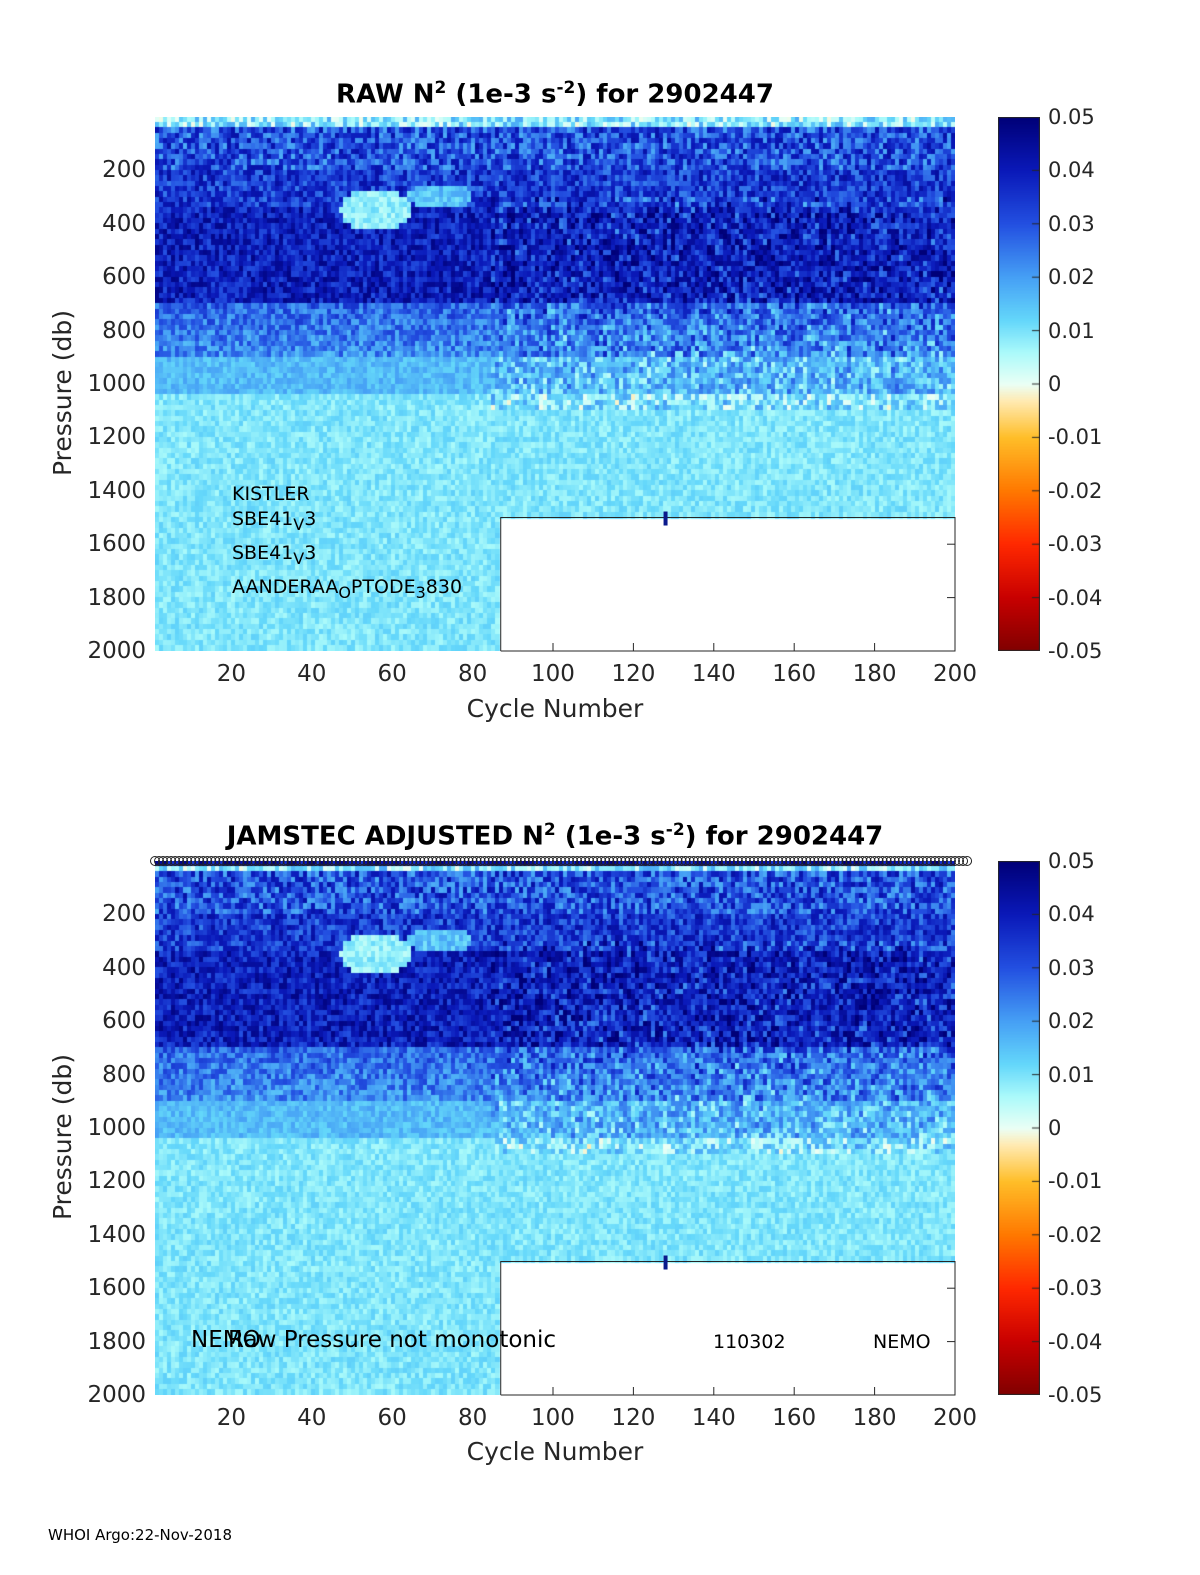  Describe the element at coordinates (633, 1418) in the screenshot. I see `x-tick-label: 120` at that location.